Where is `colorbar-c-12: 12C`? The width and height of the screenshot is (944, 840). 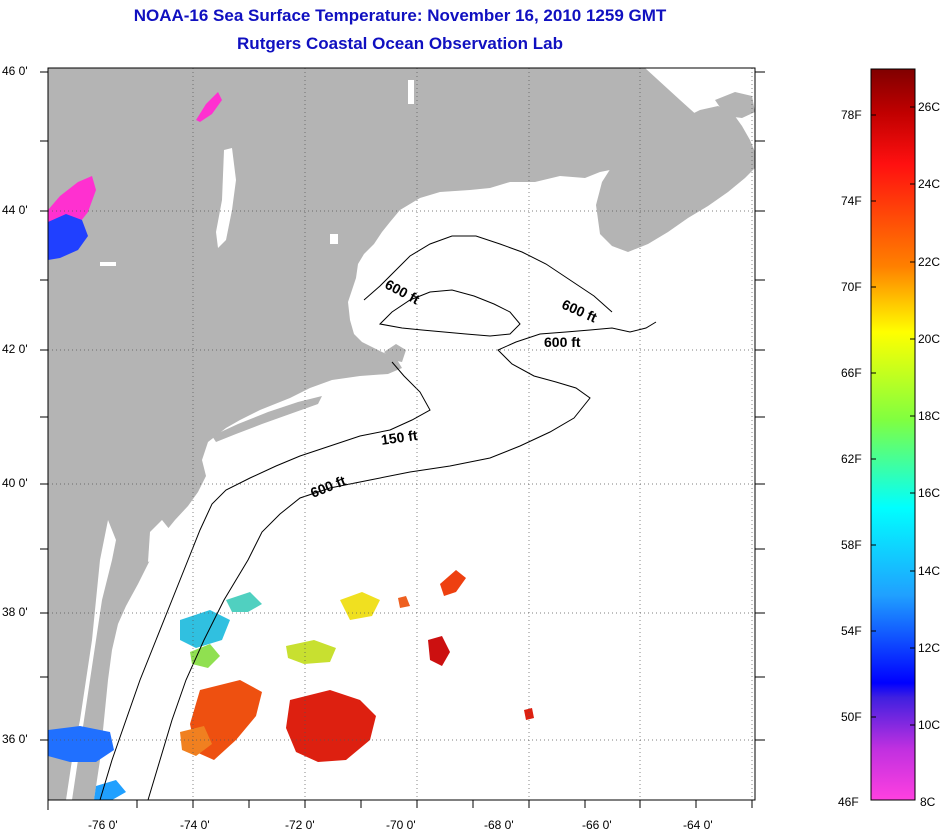
colorbar-c-12: 12C is located at coordinates (929, 648).